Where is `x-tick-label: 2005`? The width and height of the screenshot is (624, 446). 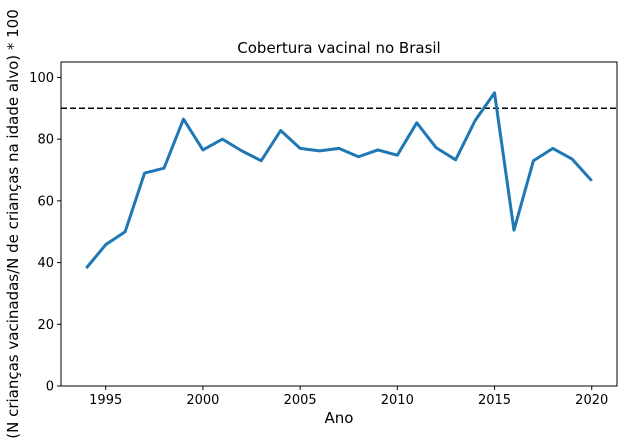
x-tick-label: 2005 is located at coordinates (300, 400).